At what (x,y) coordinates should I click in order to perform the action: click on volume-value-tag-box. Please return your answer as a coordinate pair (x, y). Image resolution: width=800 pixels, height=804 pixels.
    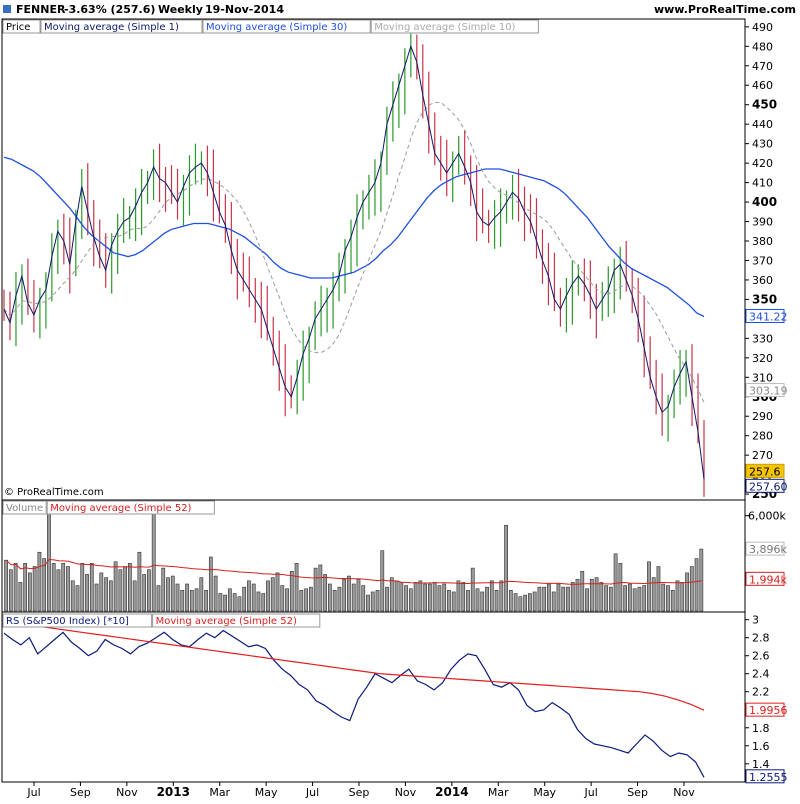
    Looking at the image, I should click on (765, 548).